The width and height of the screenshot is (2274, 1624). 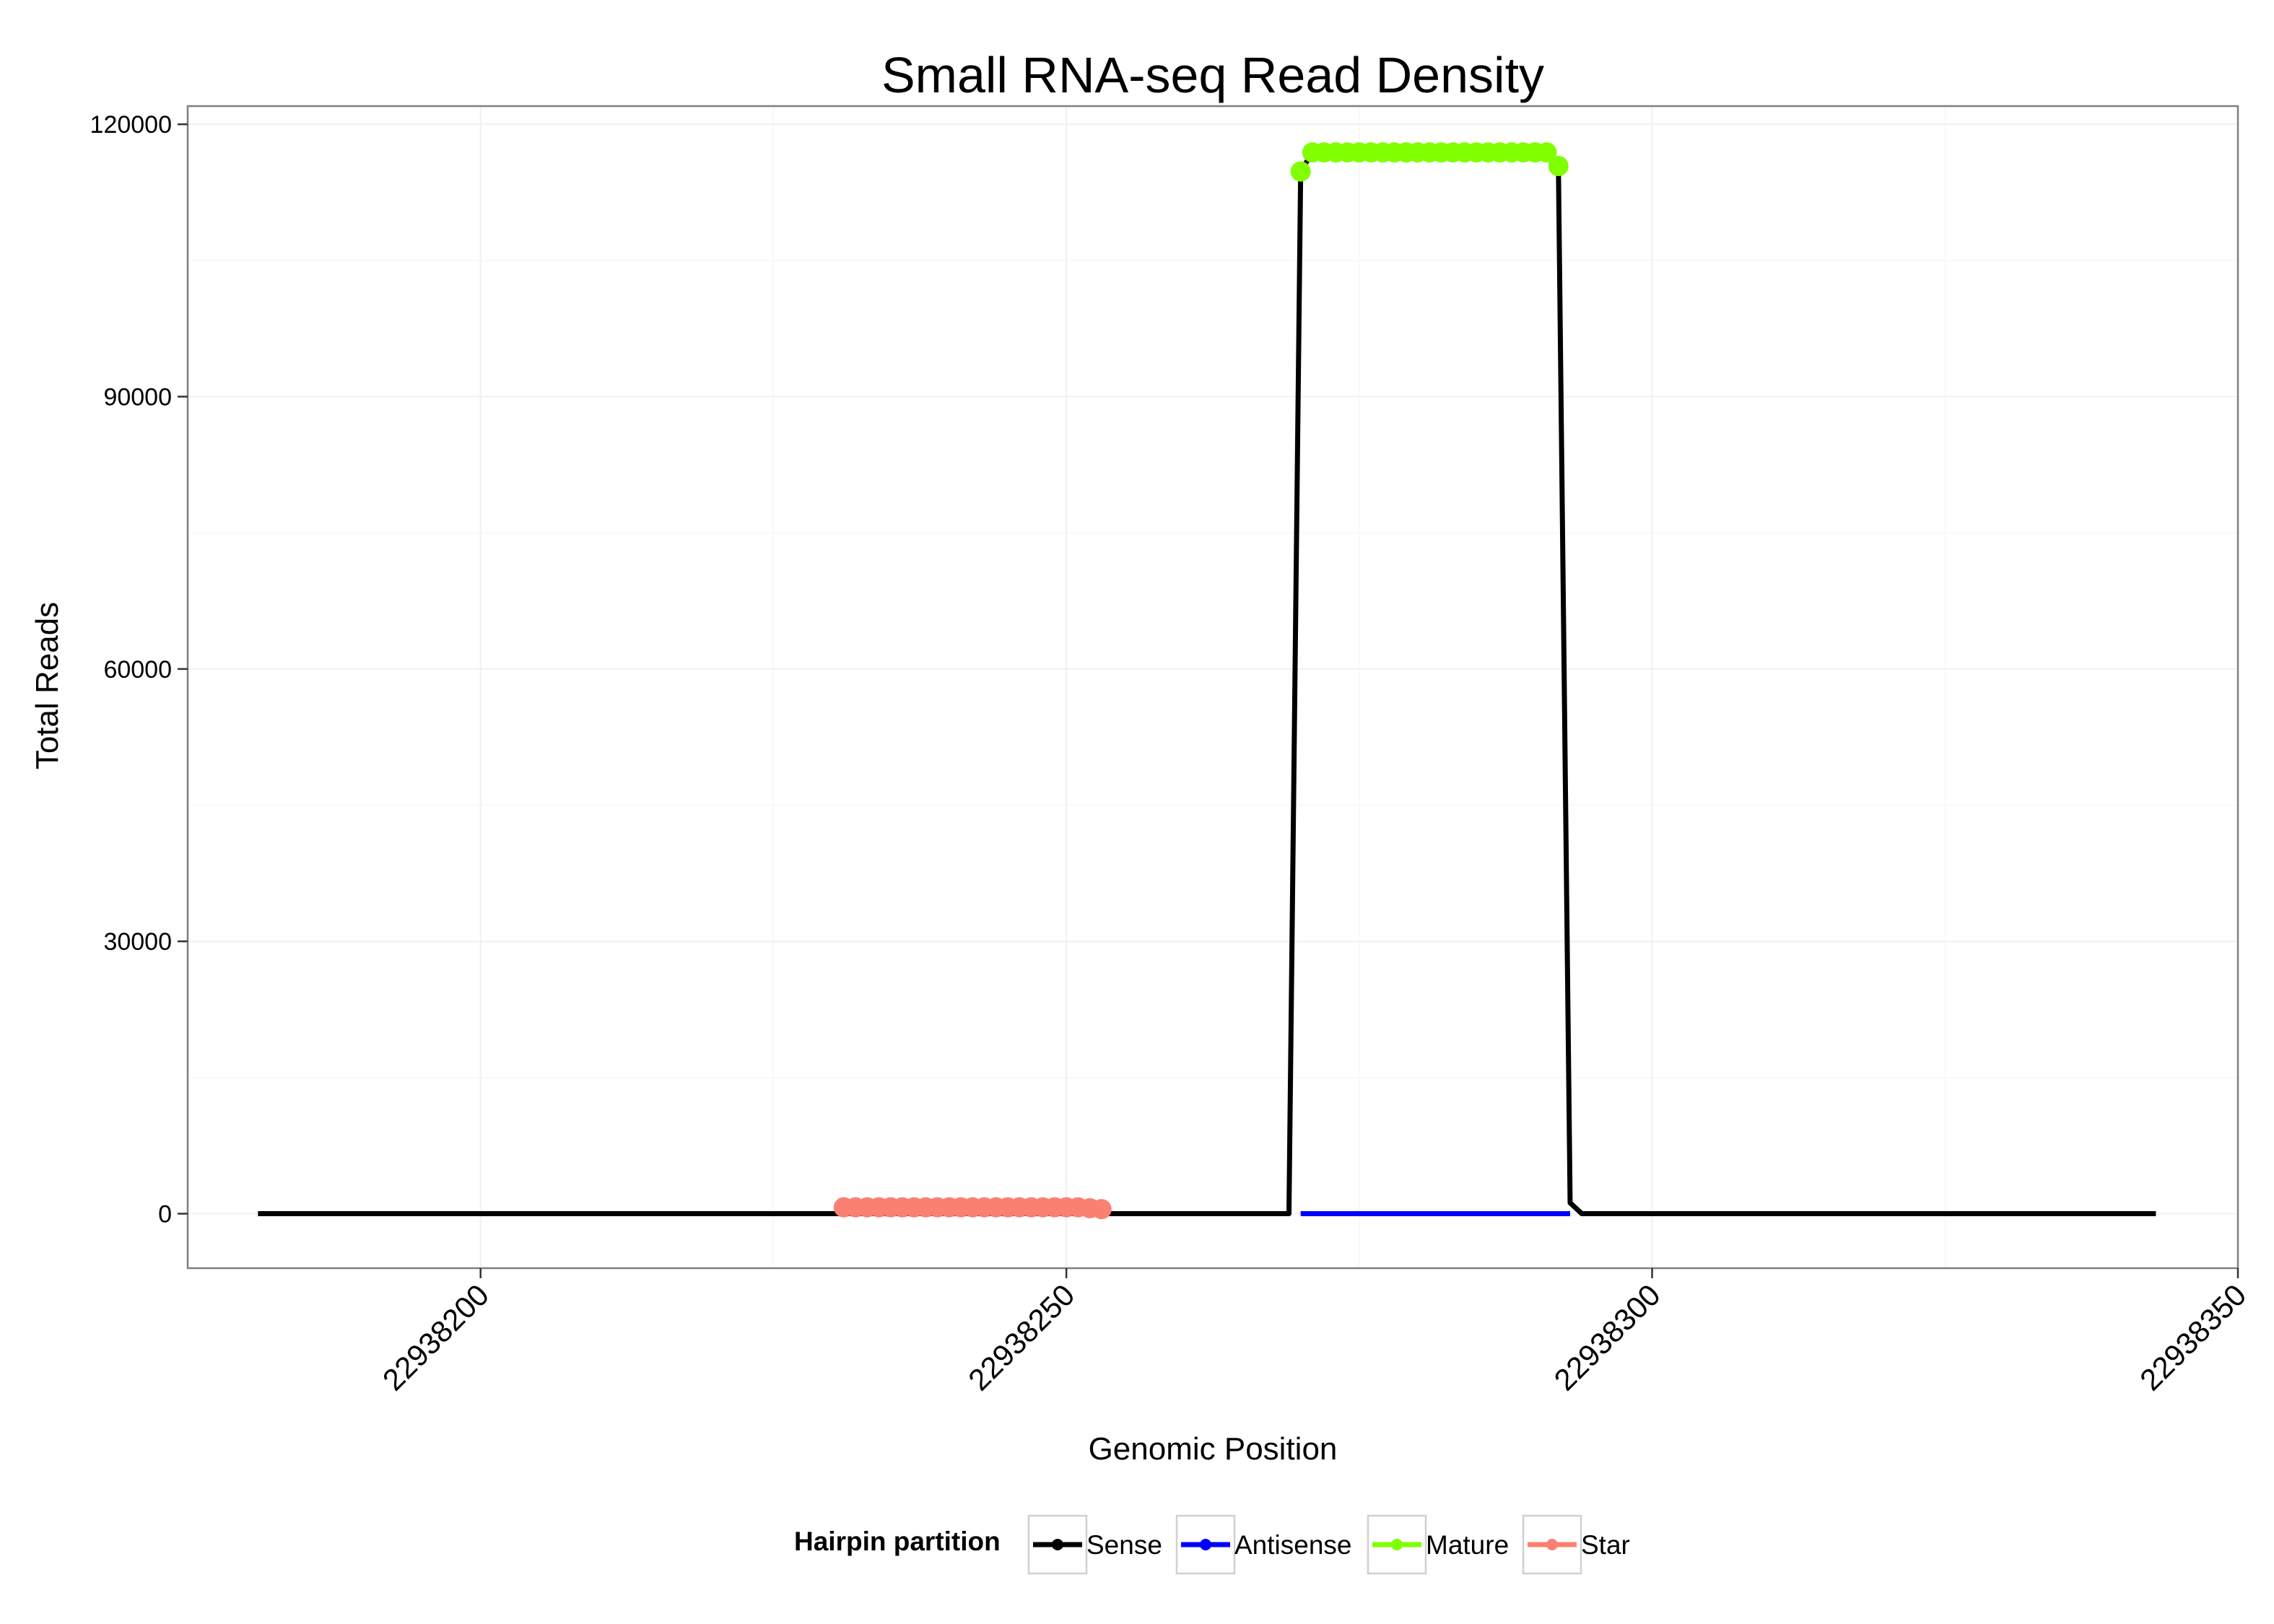 What do you see at coordinates (1293, 1545) in the screenshot?
I see `legend-label-antisense: Antisense` at bounding box center [1293, 1545].